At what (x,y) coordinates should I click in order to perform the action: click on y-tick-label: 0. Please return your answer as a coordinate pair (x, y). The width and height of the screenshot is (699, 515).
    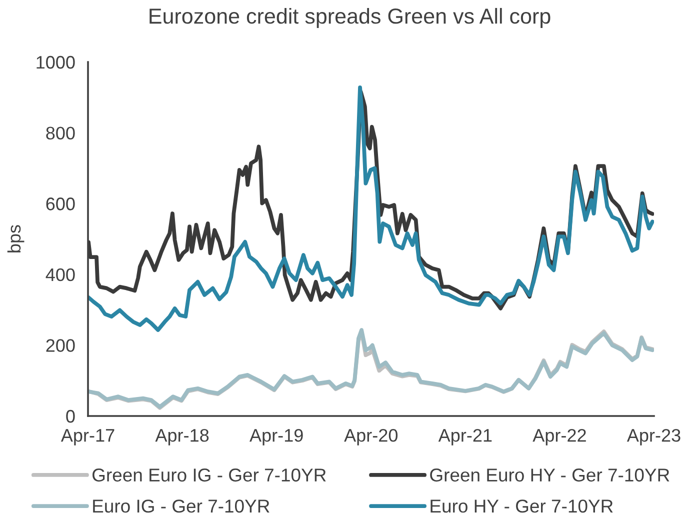
    Looking at the image, I should click on (70, 416).